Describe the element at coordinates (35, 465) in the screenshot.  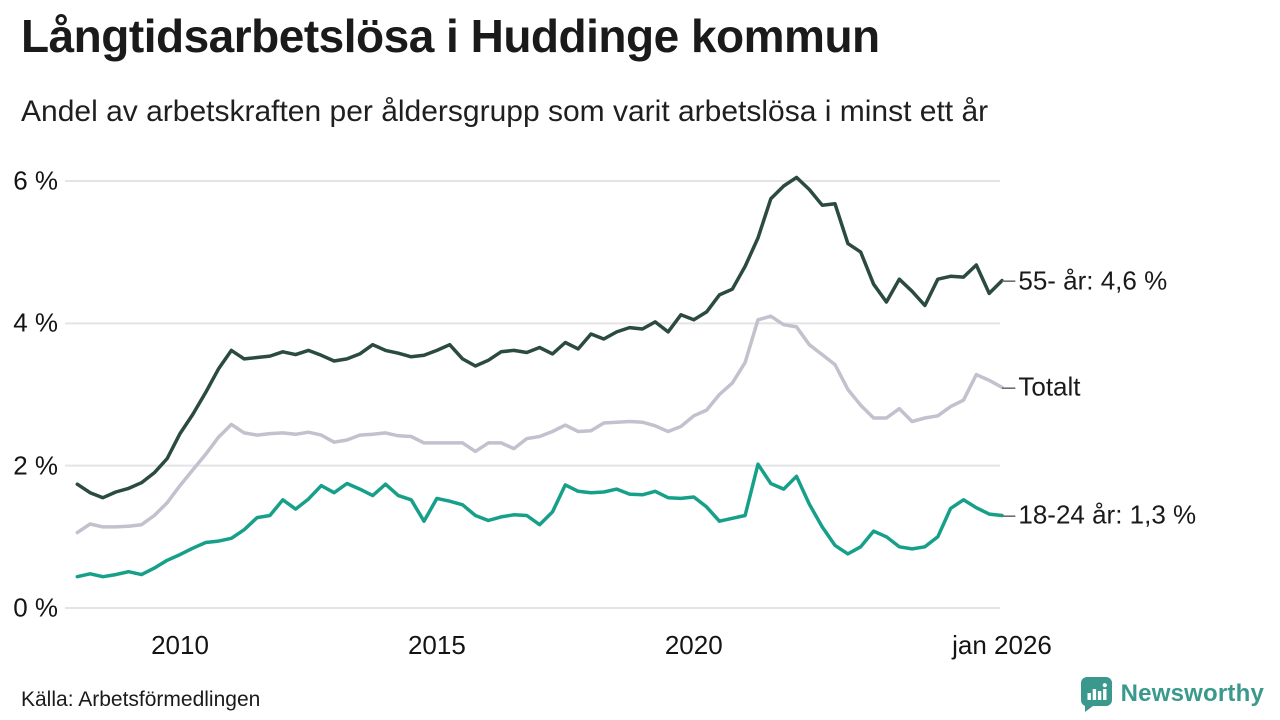
I see `y-tick-label: 2 %` at that location.